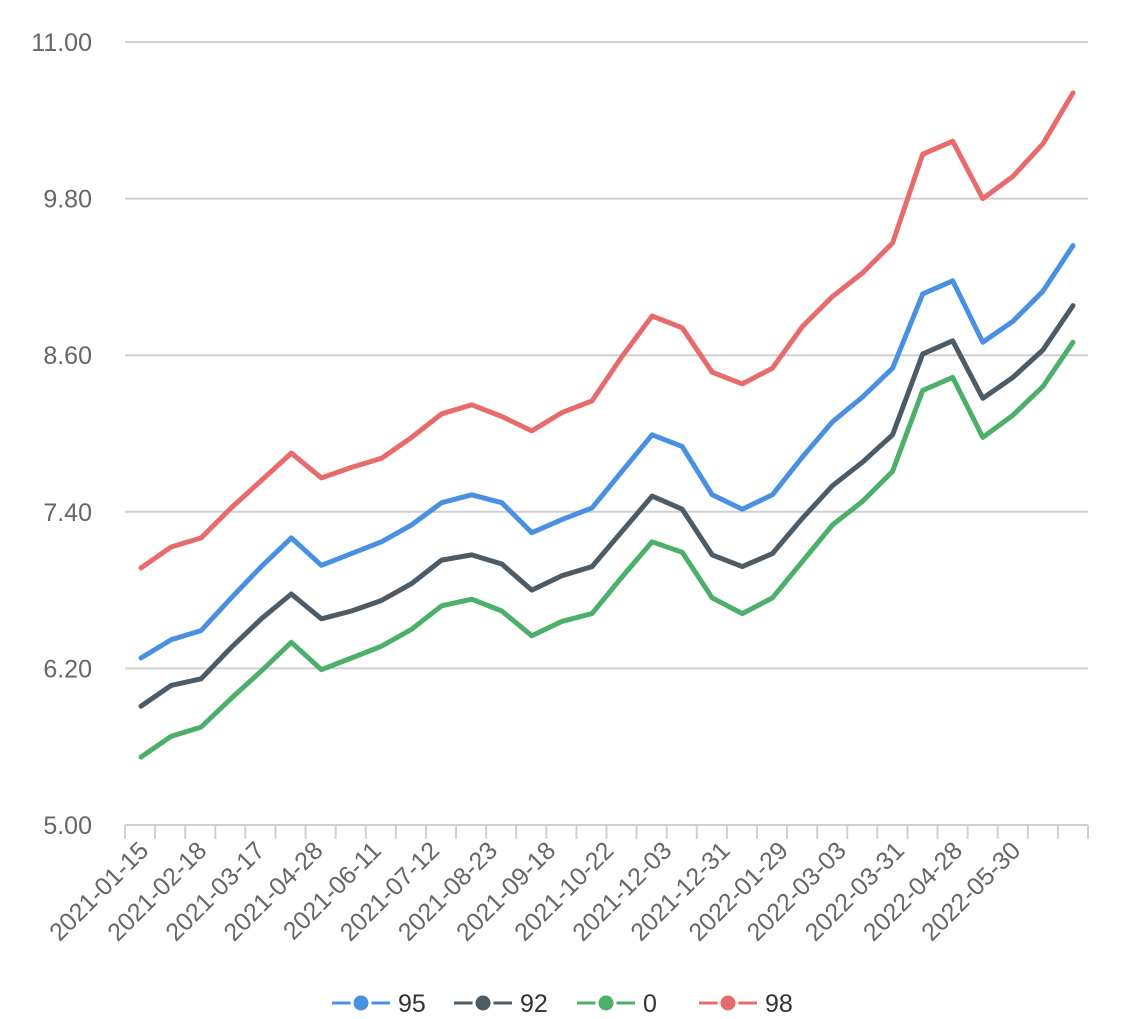 The width and height of the screenshot is (1125, 1019). I want to click on legend-label: 0, so click(650, 1004).